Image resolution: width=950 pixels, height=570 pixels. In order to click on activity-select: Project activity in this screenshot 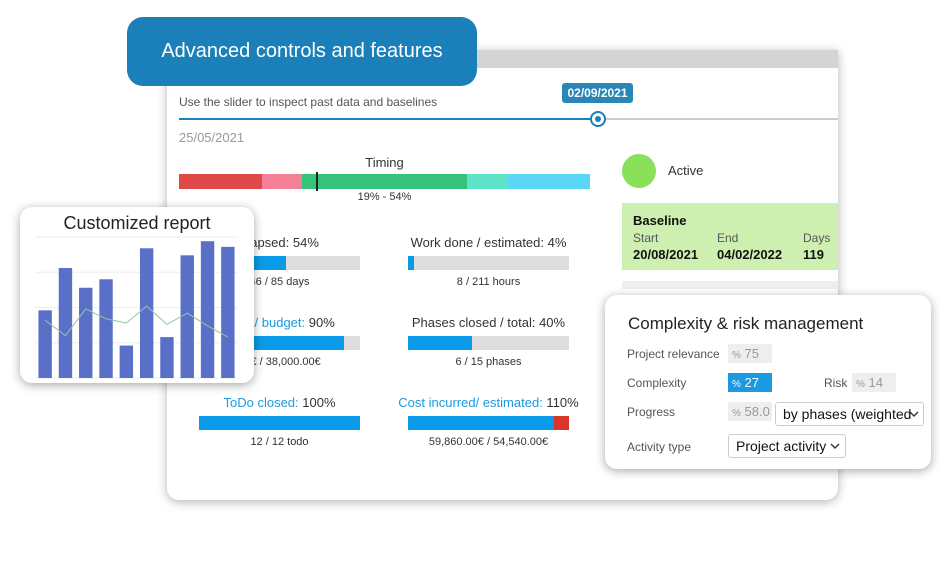, I will do `click(787, 446)`.